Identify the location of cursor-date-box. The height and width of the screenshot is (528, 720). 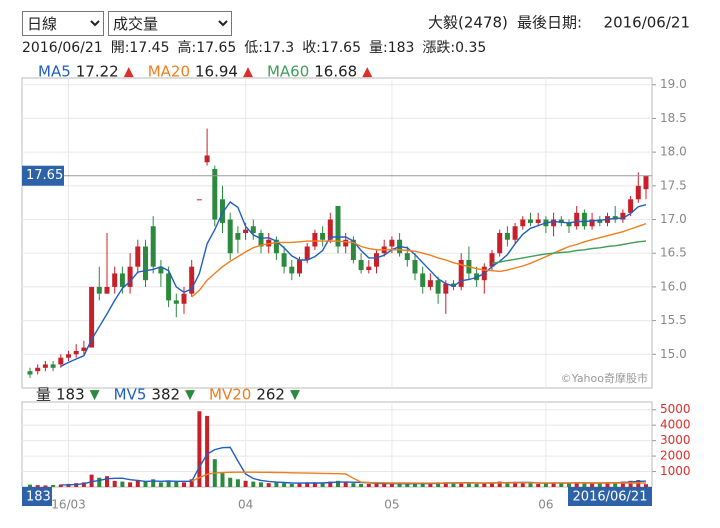
(610, 496).